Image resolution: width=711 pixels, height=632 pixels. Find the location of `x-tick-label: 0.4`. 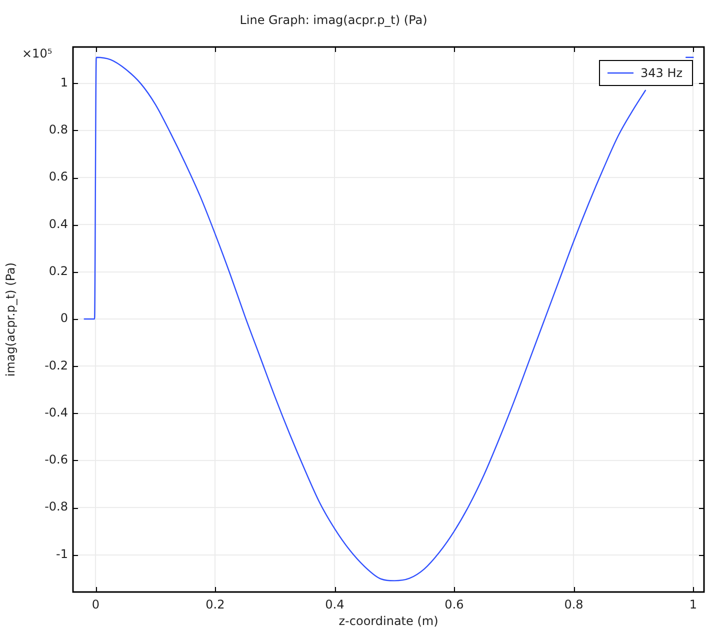

x-tick-label: 0.4 is located at coordinates (334, 604).